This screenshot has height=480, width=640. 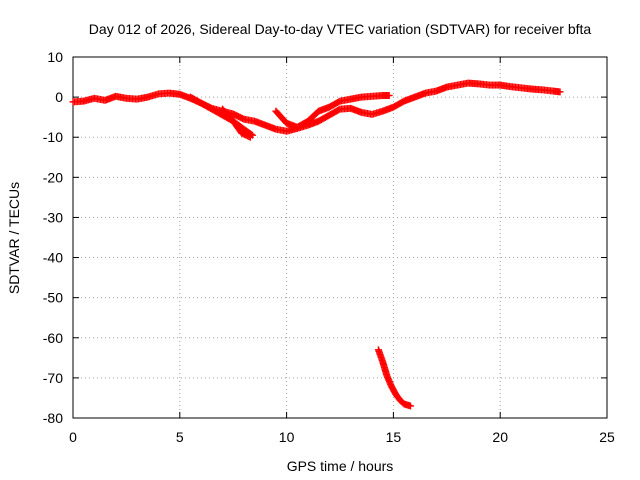 I want to click on x-tick-label: 20, so click(x=500, y=437).